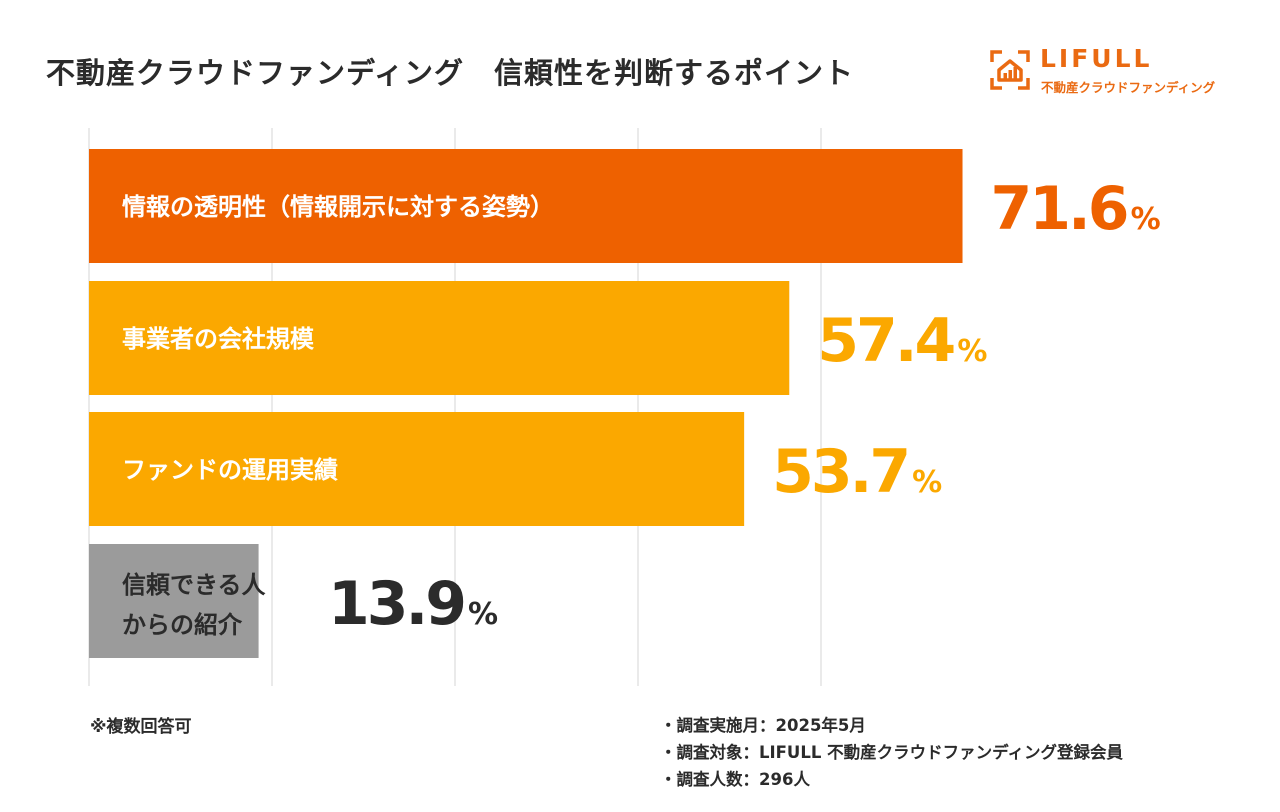  Describe the element at coordinates (141, 727) in the screenshot. I see `footnote: ※複数回答可` at that location.